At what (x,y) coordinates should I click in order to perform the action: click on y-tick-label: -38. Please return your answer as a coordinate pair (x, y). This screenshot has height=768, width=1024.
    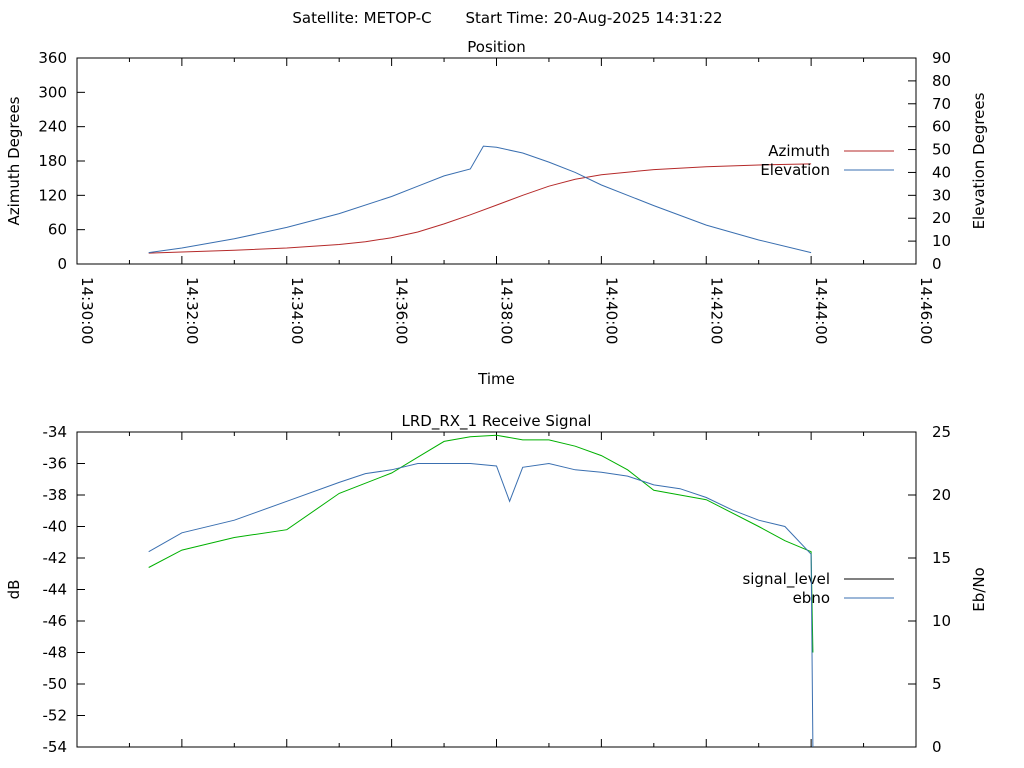
    Looking at the image, I should click on (55, 495).